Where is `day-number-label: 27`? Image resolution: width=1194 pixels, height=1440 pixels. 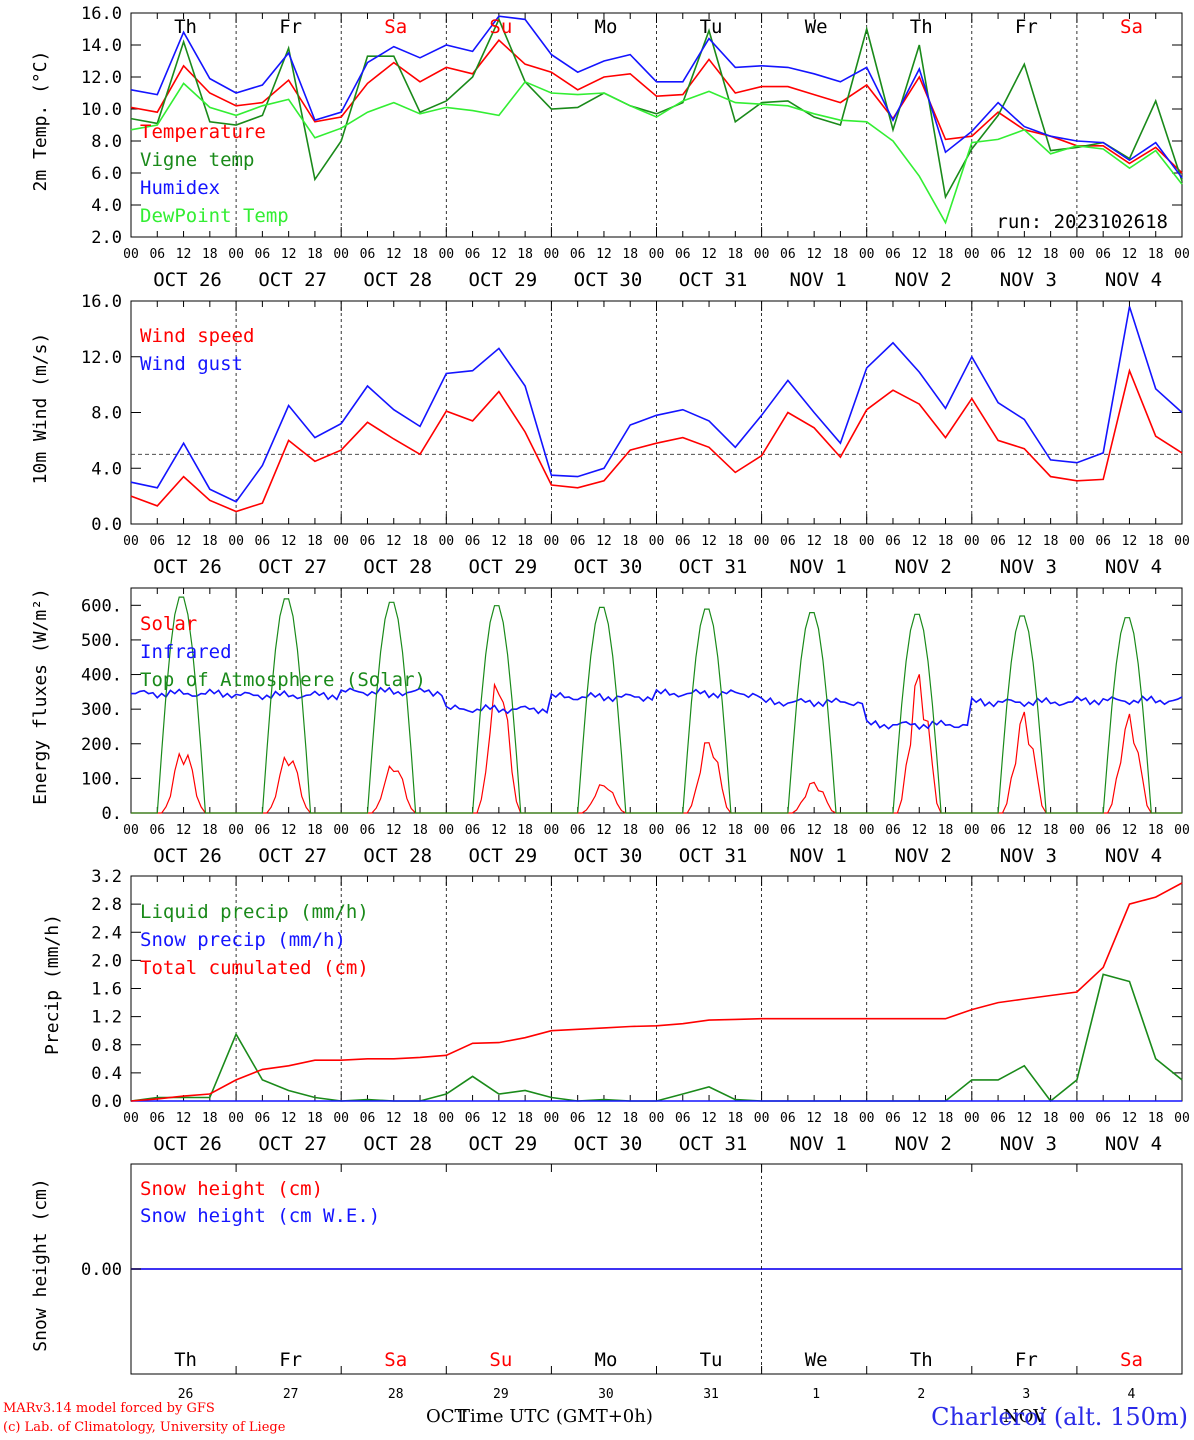 day-number-label: 27 is located at coordinates (291, 1394).